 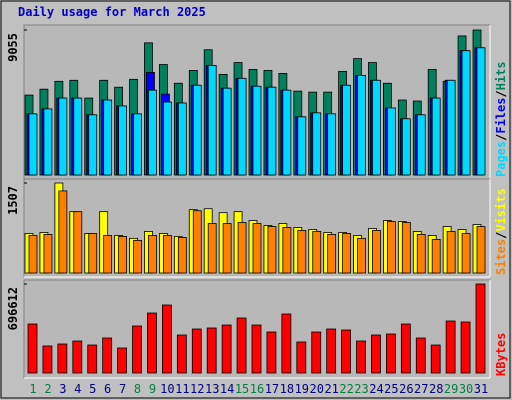 What do you see at coordinates (346, 389) in the screenshot?
I see `x-tick-label: 22` at bounding box center [346, 389].